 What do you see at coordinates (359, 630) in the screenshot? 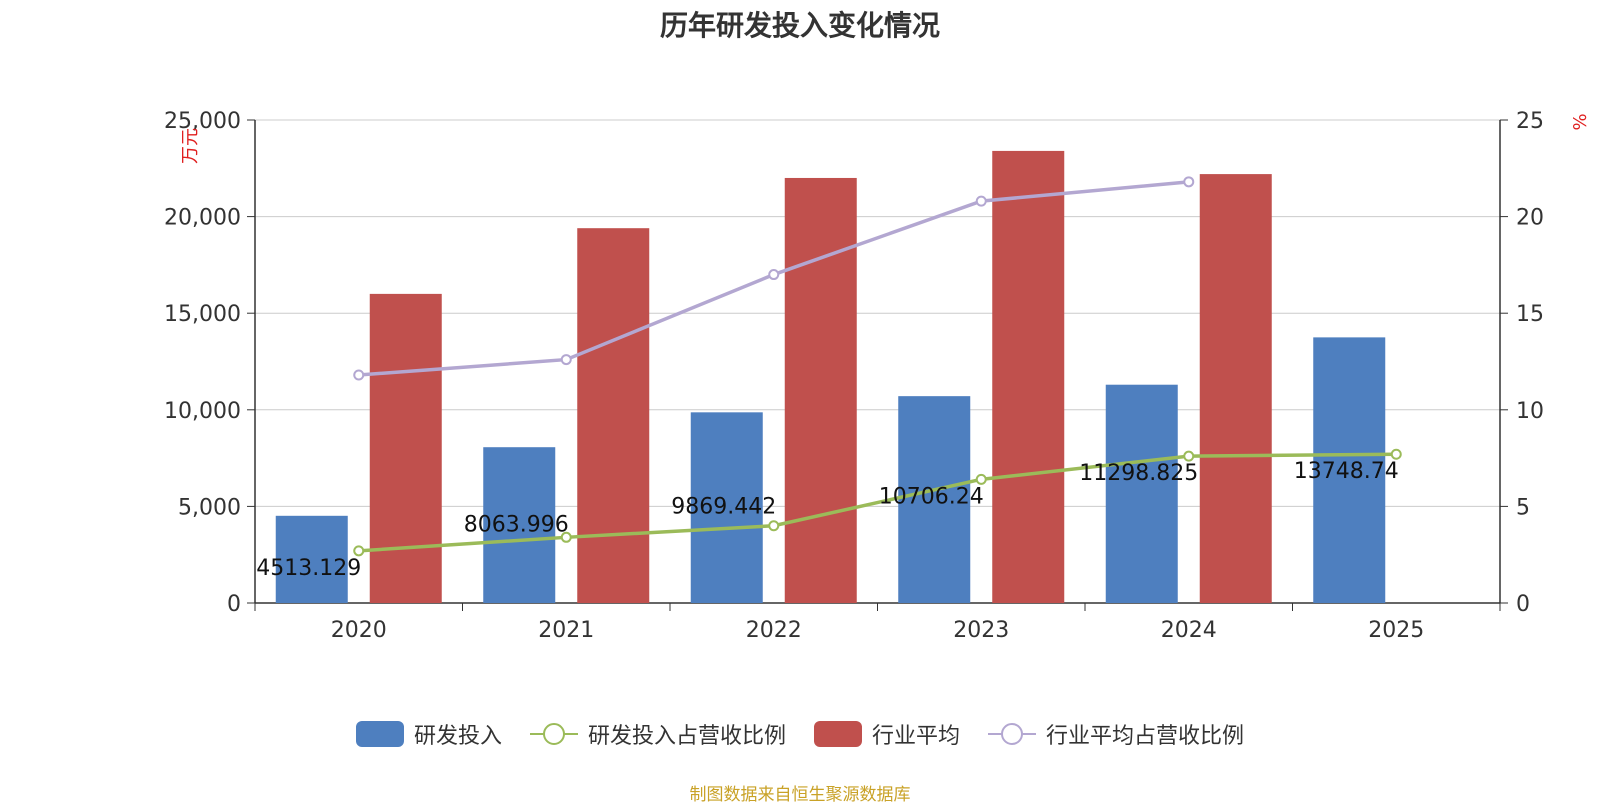
I see `x-tick-label: 2020` at bounding box center [359, 630].